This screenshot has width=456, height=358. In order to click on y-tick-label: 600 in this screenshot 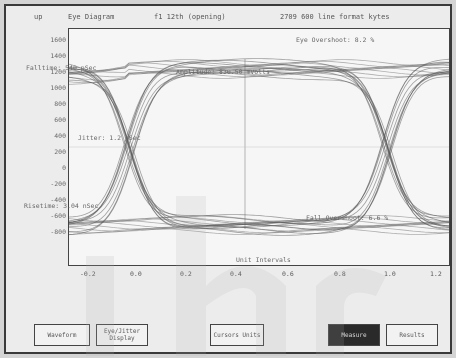, I will do `click(60, 120)`.